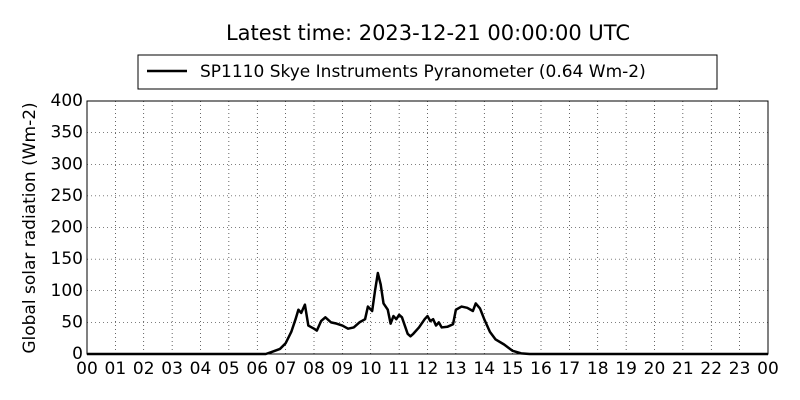  I want to click on x-tick-label: 04, so click(201, 369).